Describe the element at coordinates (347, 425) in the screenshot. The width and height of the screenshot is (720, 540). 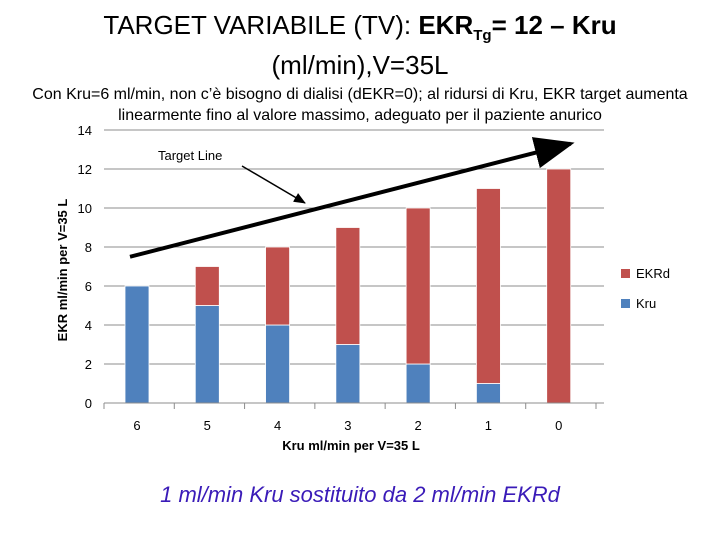
I see `x-tick-label: 3` at that location.